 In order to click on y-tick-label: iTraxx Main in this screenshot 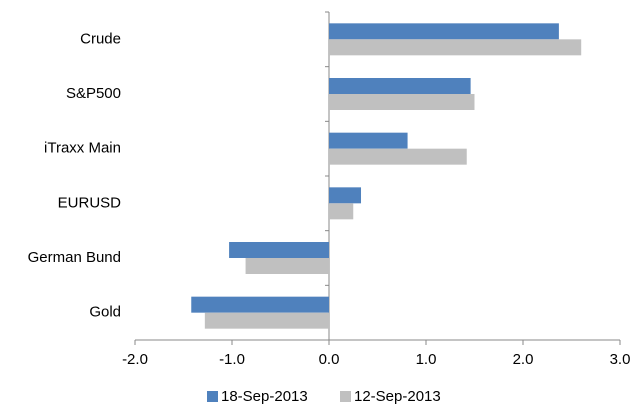, I will do `click(82, 148)`.